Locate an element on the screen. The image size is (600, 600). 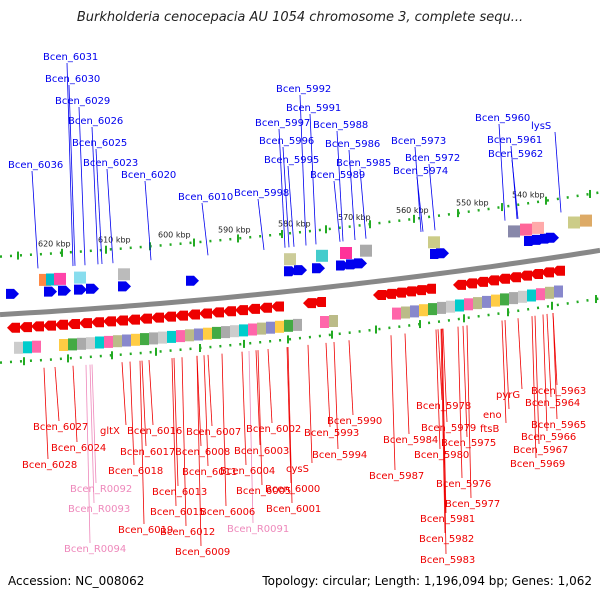
bottom-gene-label: Bcen_R0094 is located at coordinates (95, 549).